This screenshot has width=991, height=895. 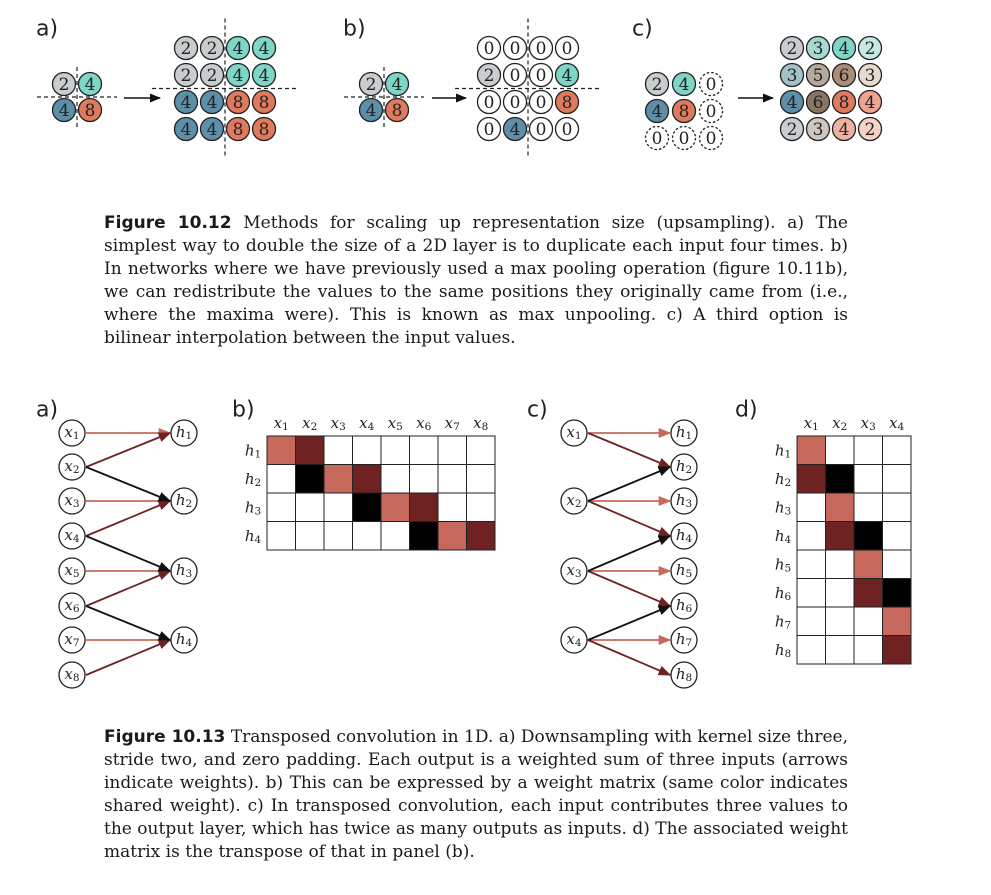 What do you see at coordinates (684, 674) in the screenshot?
I see `node-label: h8` at bounding box center [684, 674].